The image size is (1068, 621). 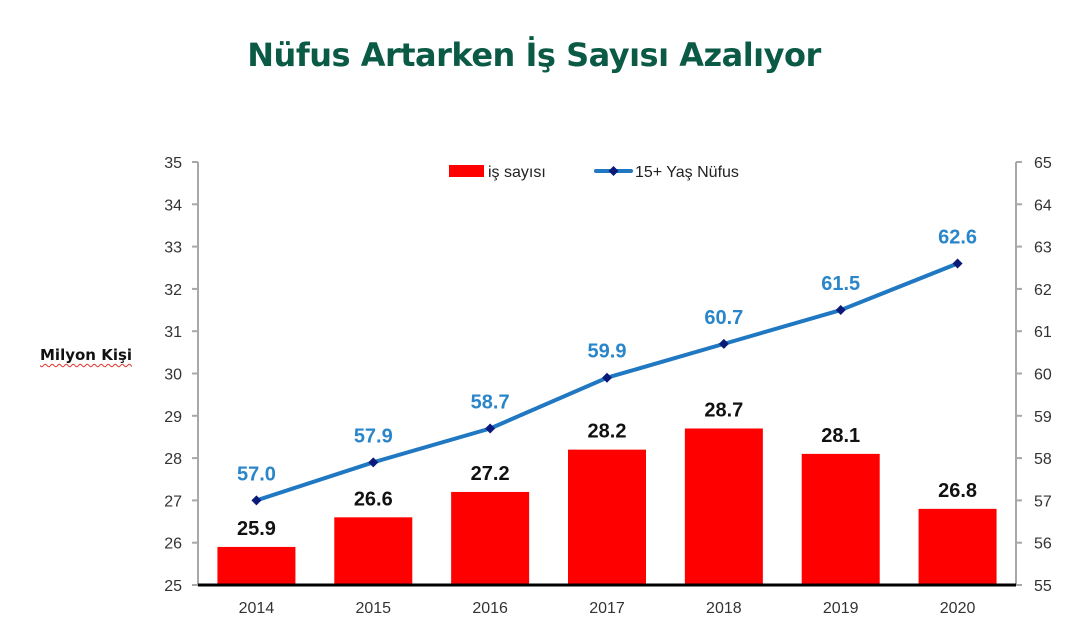 What do you see at coordinates (607, 517) in the screenshot?
I see `bar-2017` at bounding box center [607, 517].